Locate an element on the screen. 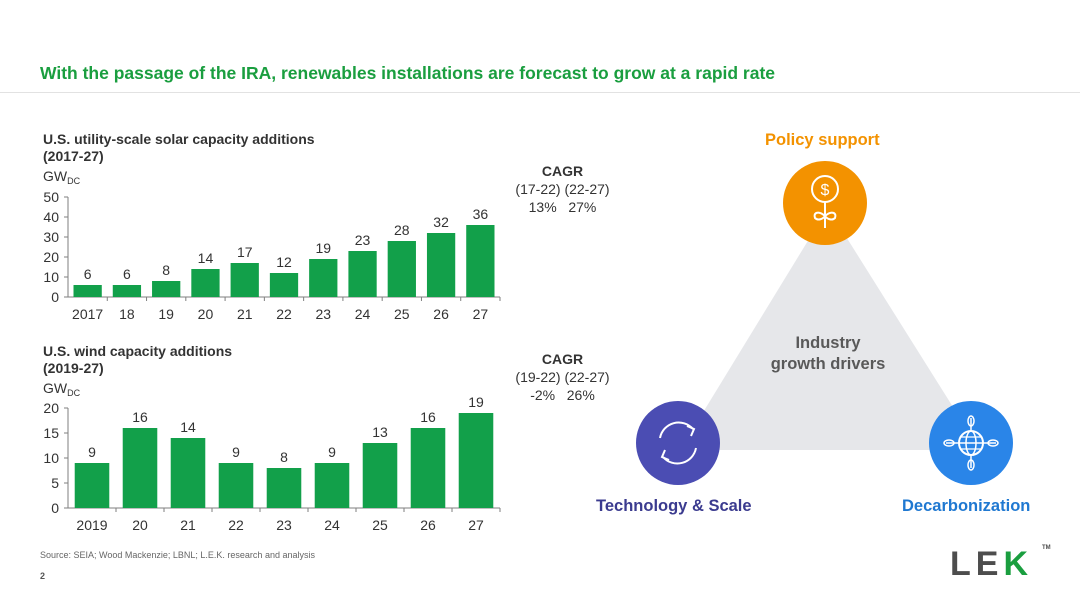 Image resolution: width=1080 pixels, height=608 pixels. drivers-triangle is located at coordinates (830, 329).